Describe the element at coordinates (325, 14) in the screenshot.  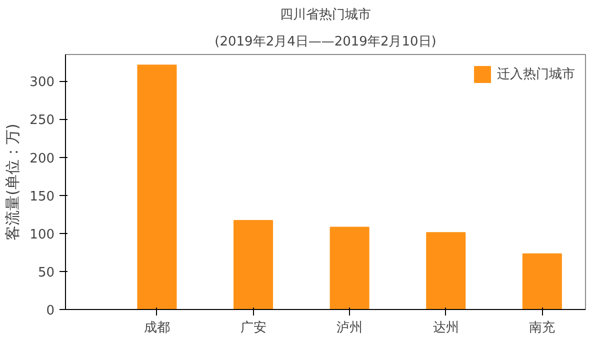
I see `chart-title: 四川省热门城市` at that location.